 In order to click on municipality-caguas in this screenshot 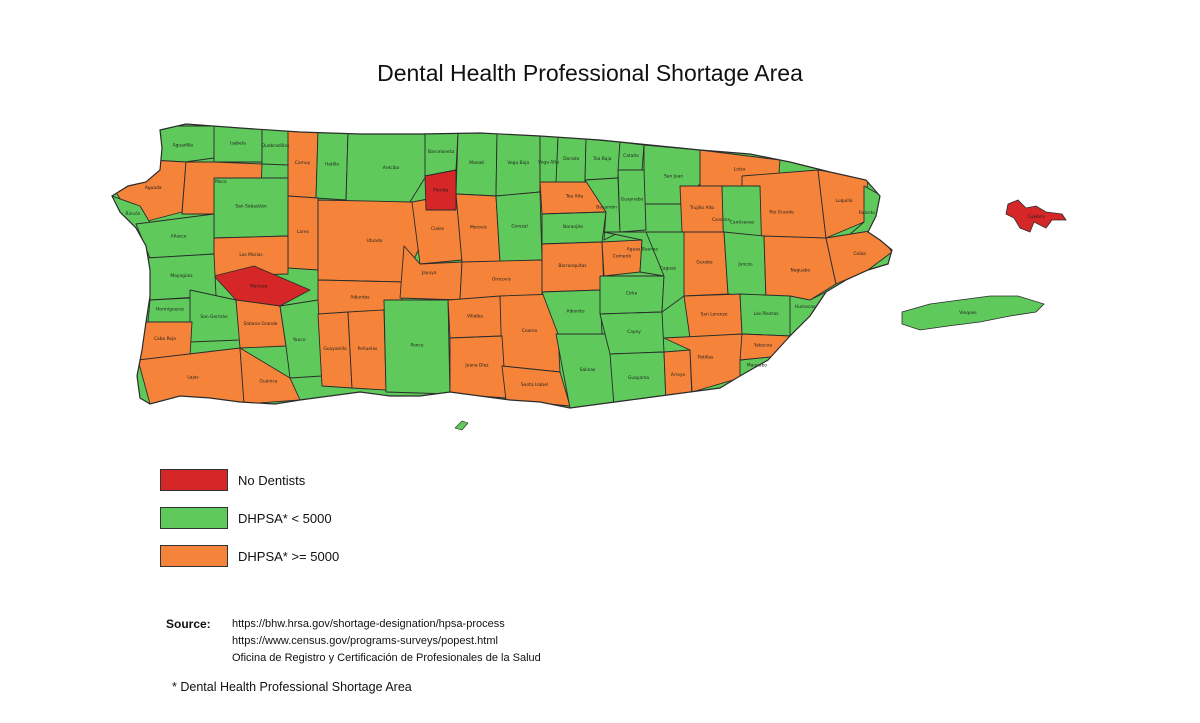, I will do `click(665, 272)`.